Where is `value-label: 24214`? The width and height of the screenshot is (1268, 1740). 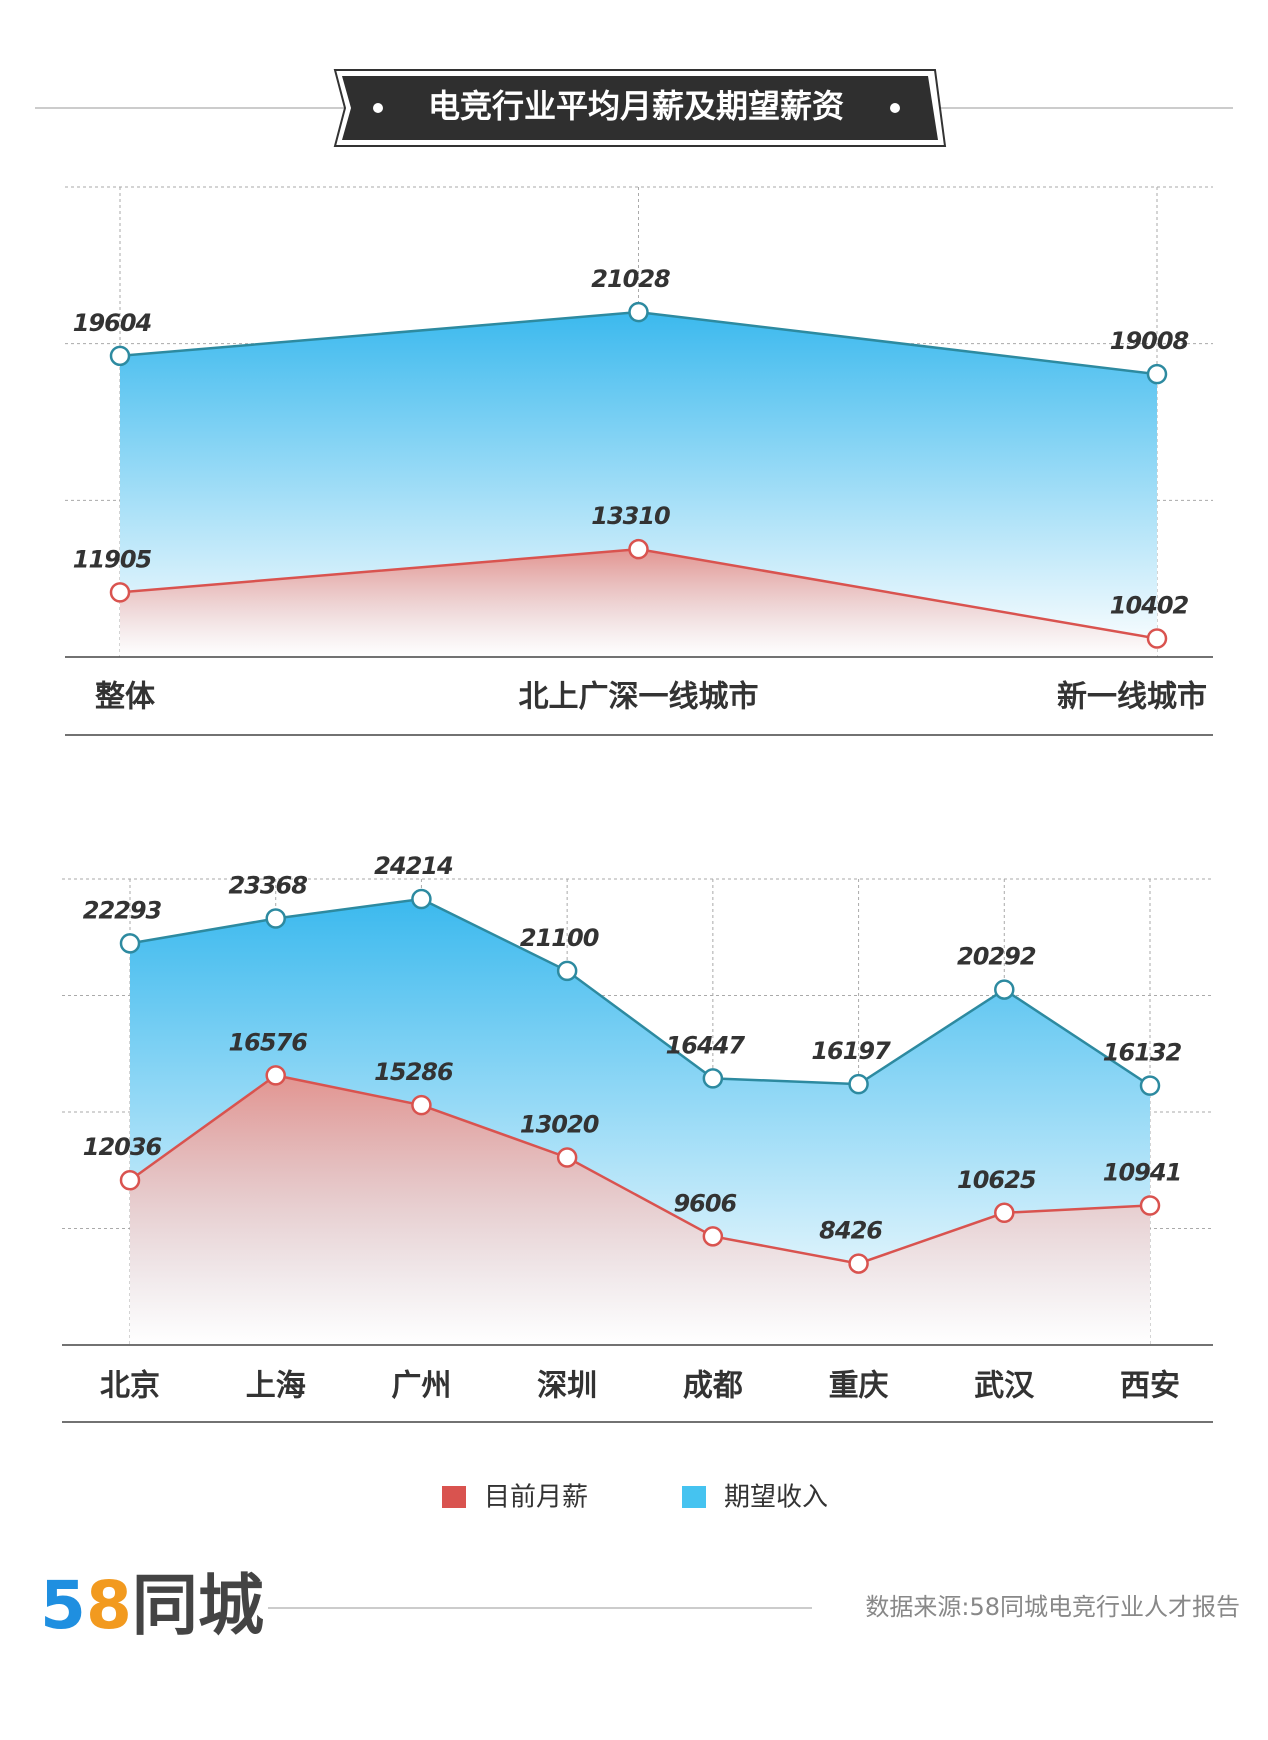
value-label: 24214 is located at coordinates (413, 866).